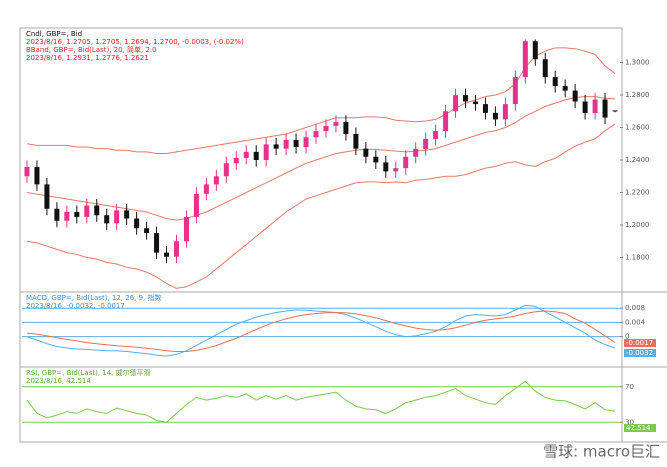  What do you see at coordinates (629, 422) in the screenshot?
I see `y-tick-label: 30` at bounding box center [629, 422].